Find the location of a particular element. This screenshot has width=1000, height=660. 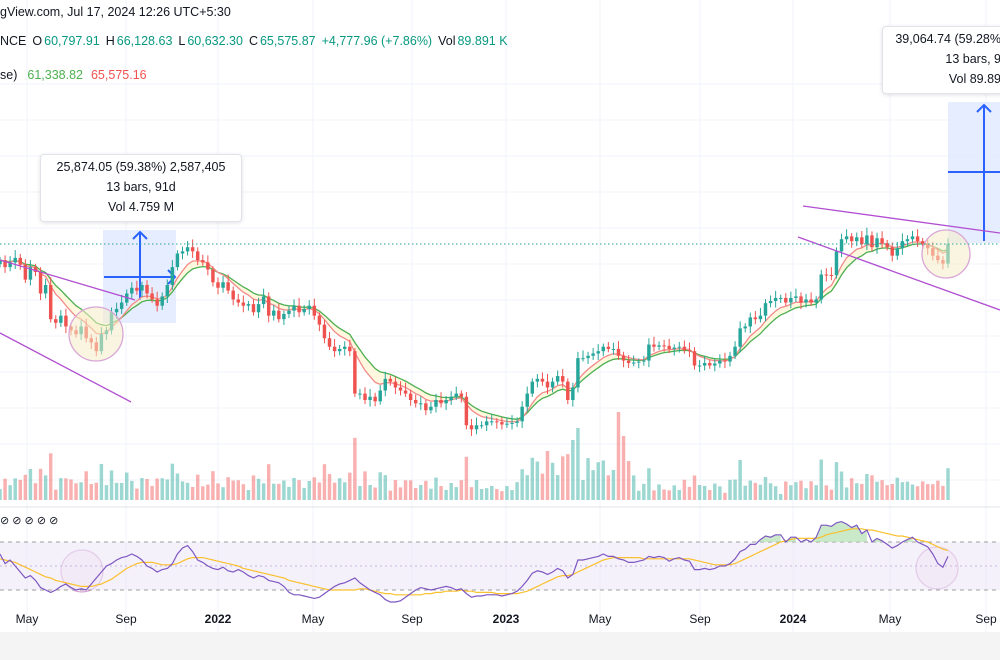

measure-right-line1: 39,064.74 (59.28% is located at coordinates (947, 39).